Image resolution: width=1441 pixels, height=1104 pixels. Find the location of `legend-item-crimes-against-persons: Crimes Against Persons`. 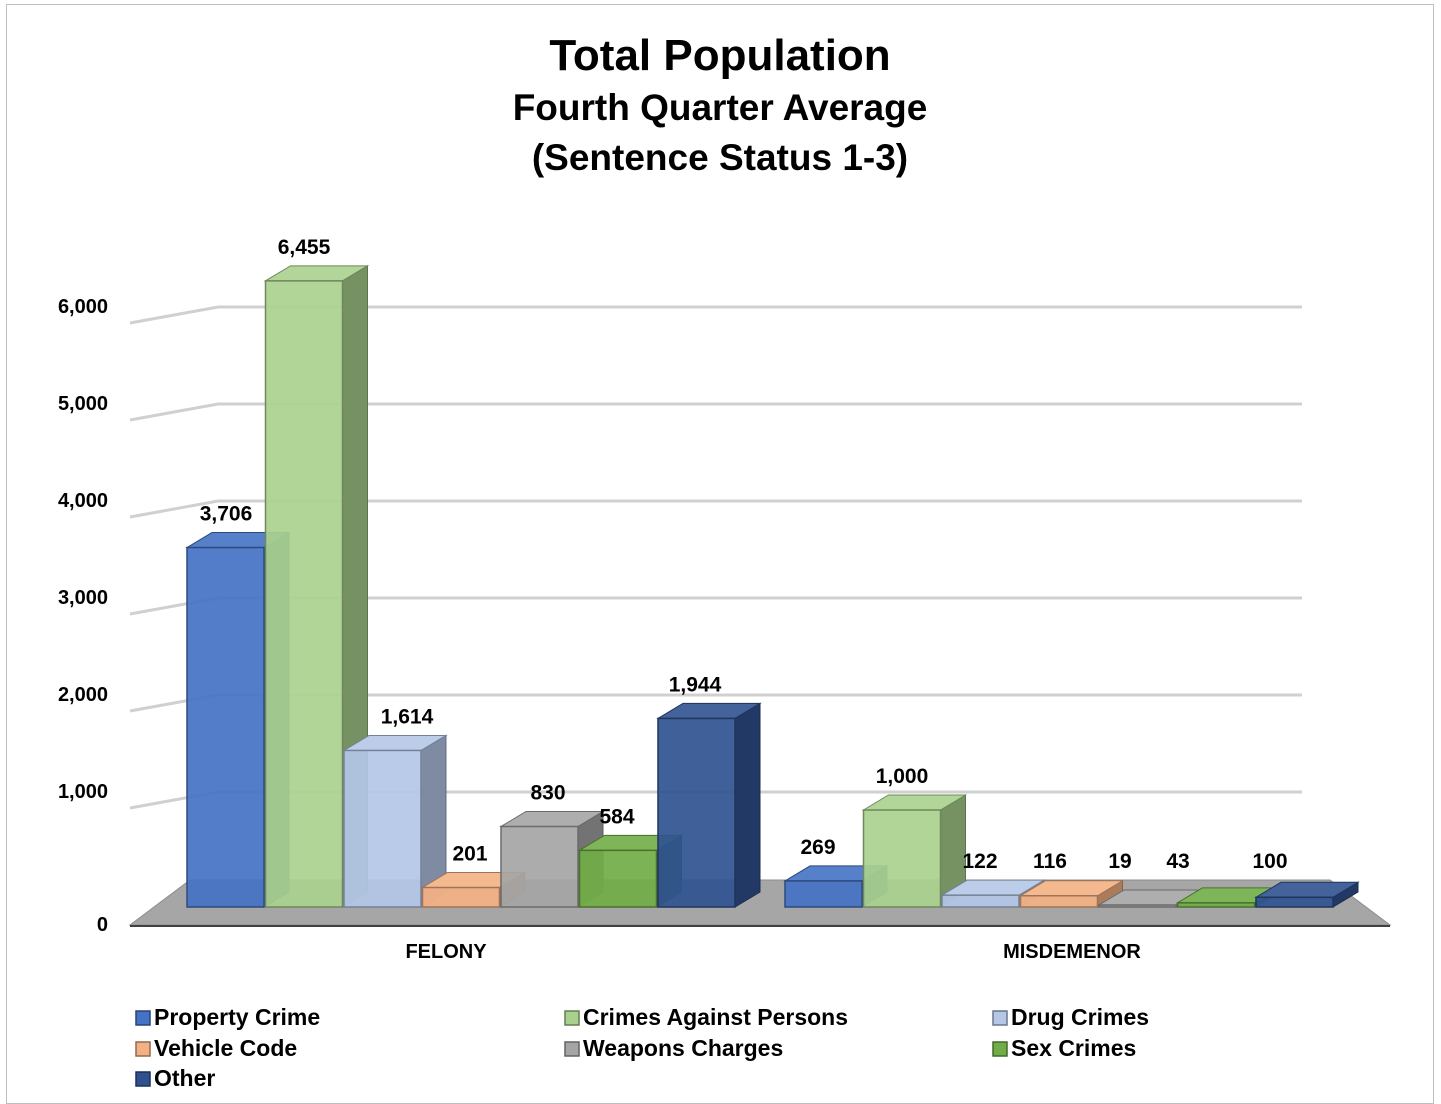

legend-item-crimes-against-persons: Crimes Against Persons is located at coordinates (706, 1017).